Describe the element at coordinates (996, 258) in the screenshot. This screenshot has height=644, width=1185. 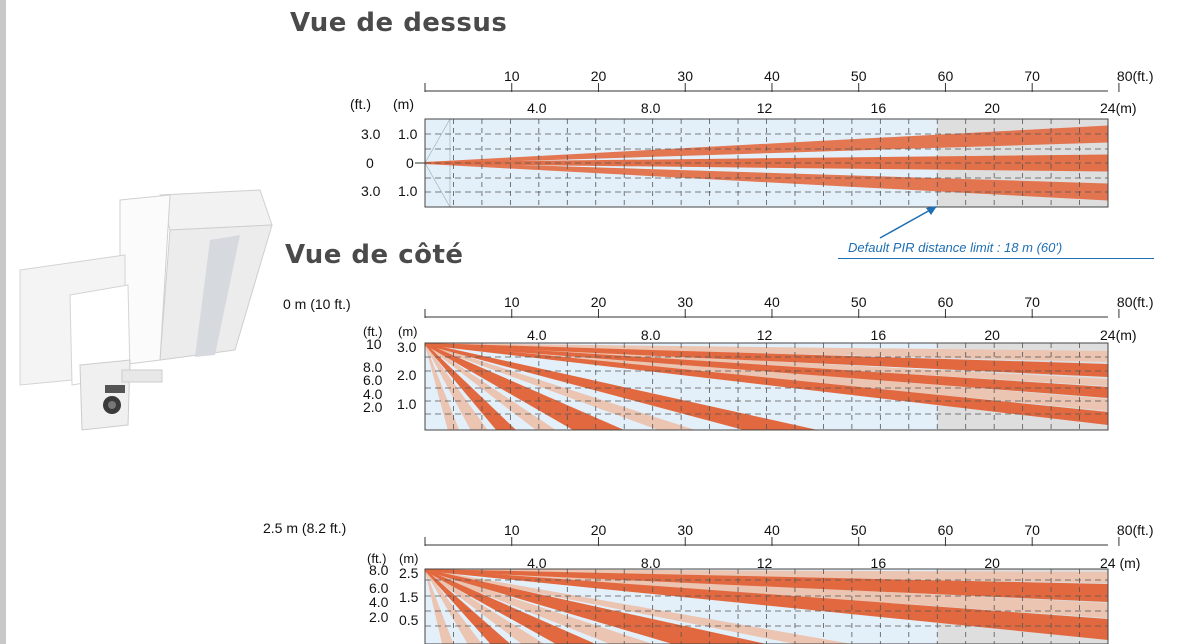
I see `annotation-underline` at that location.